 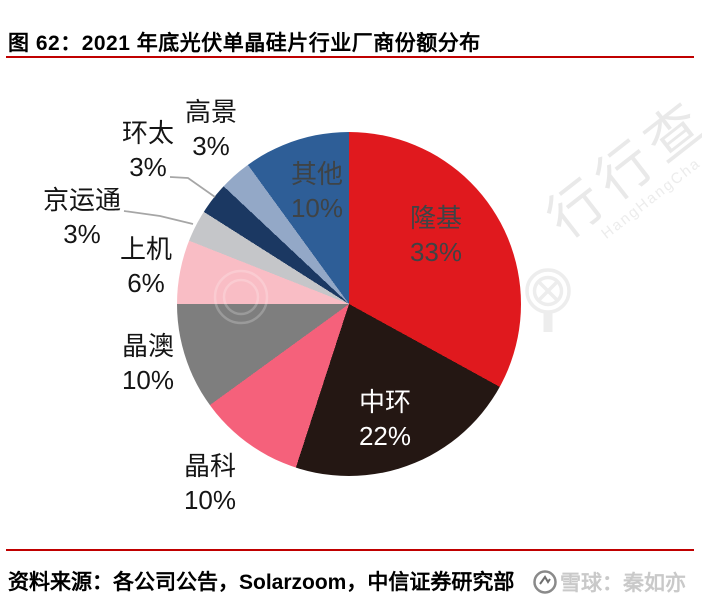 I want to click on slice-name: 晶澳, so click(x=148, y=346).